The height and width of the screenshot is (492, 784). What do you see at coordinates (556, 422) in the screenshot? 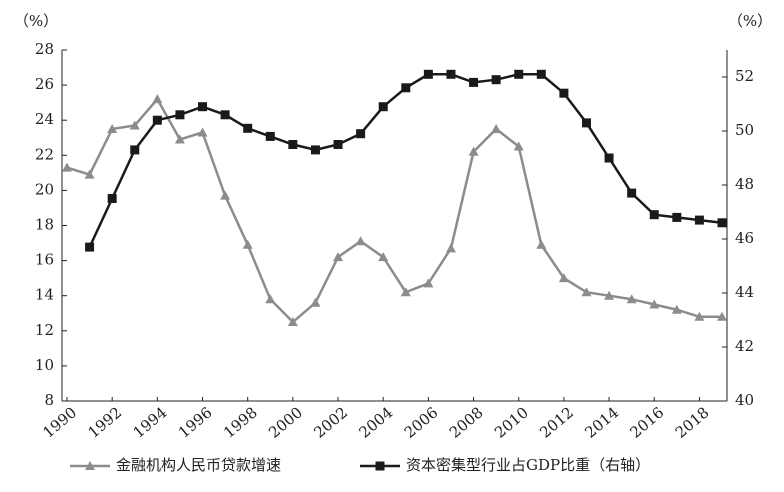
I see `x-tick-label: 2012` at bounding box center [556, 422].